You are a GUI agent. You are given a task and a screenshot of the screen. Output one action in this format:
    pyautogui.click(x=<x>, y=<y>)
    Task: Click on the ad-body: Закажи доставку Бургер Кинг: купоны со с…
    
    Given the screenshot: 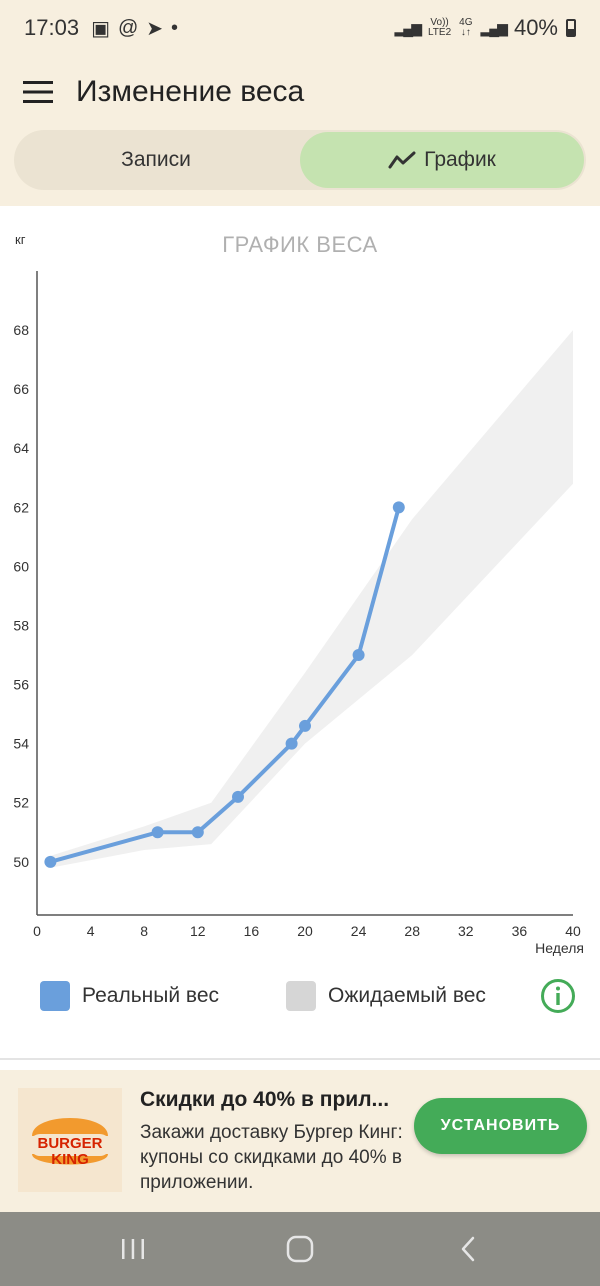 What is the action you would take?
    pyautogui.click(x=271, y=1157)
    